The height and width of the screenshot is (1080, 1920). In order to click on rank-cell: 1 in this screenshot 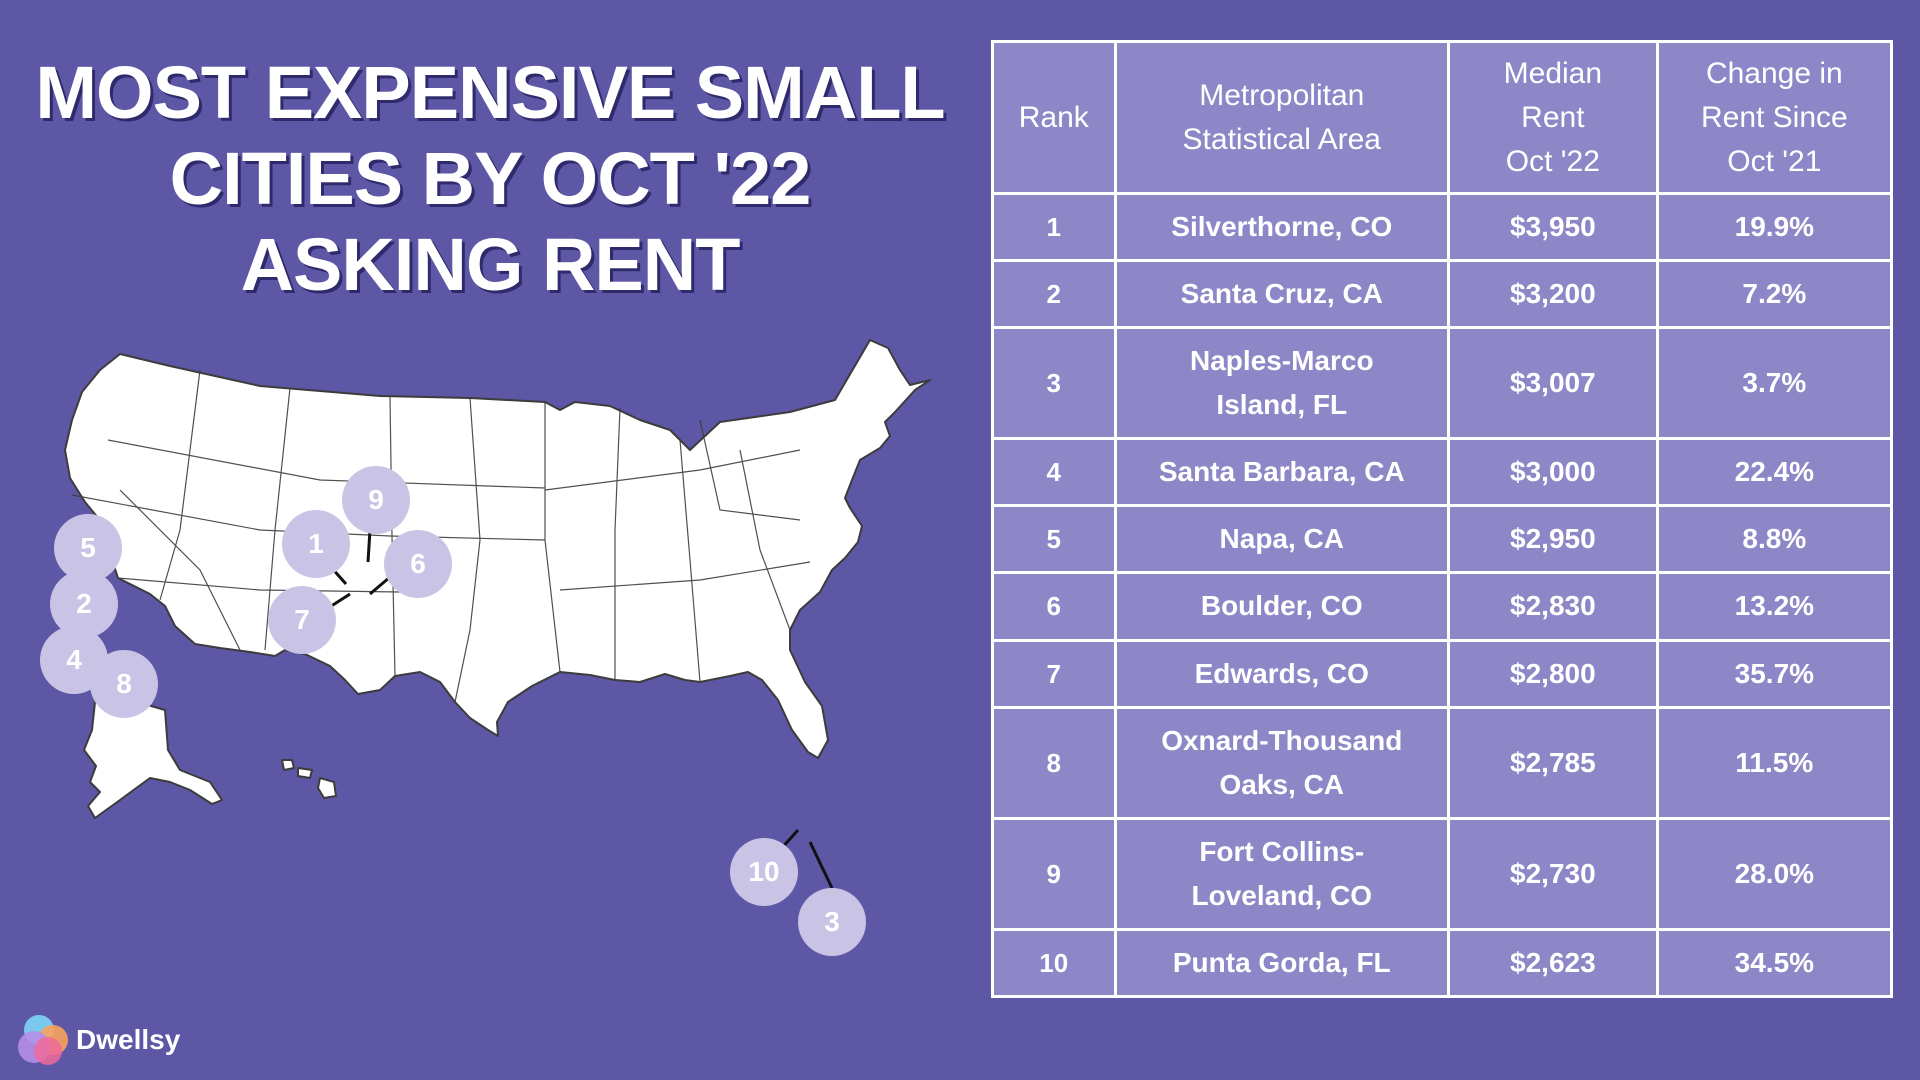, I will do `click(1054, 227)`.